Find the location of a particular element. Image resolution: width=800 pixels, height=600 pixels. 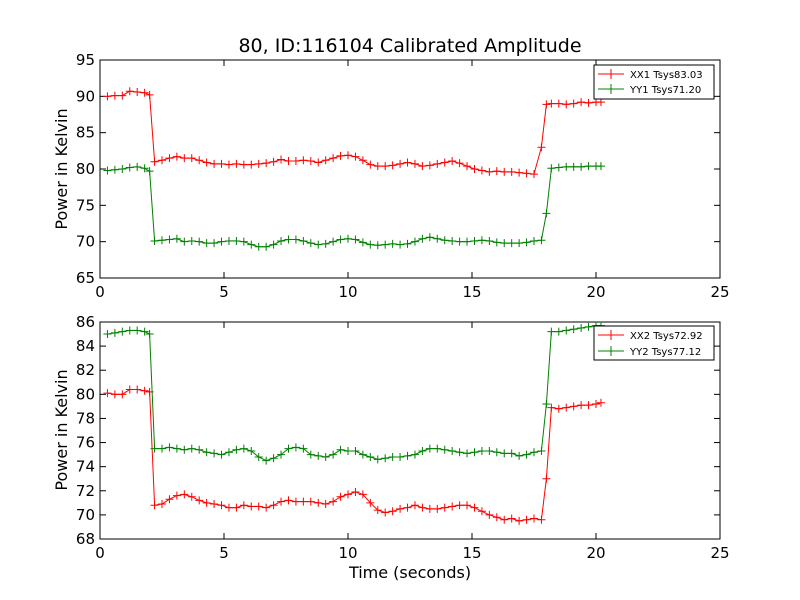

bottom-ytick-label: 76 is located at coordinates (85, 443).